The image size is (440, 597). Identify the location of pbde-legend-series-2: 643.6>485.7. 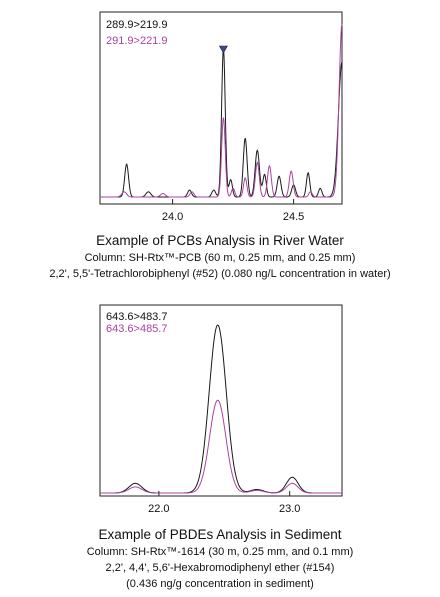
(136, 329).